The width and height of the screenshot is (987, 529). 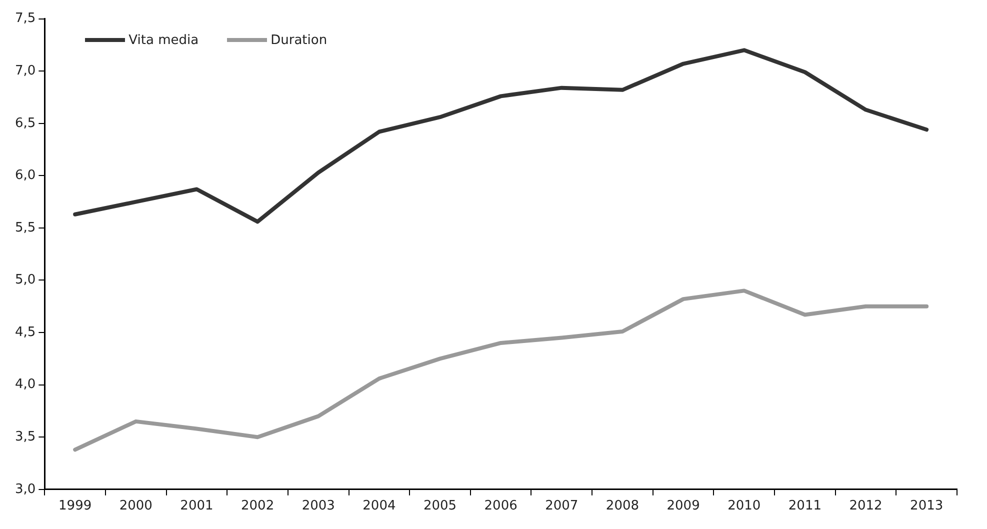 I want to click on legend-label: Duration, so click(x=299, y=40).